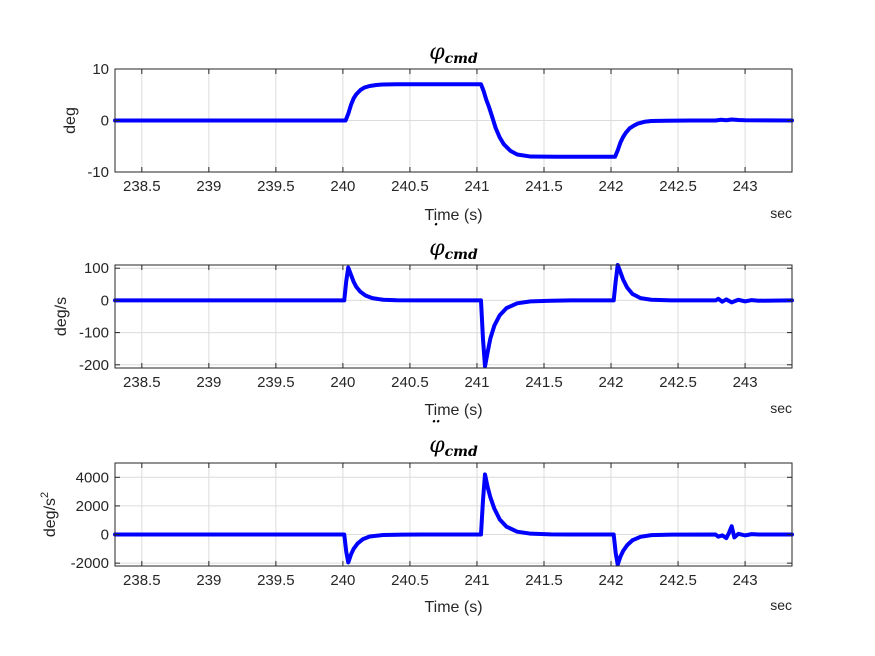 Image resolution: width=875 pixels, height=656 pixels. I want to click on title-accent: ¨, so click(435, 430).